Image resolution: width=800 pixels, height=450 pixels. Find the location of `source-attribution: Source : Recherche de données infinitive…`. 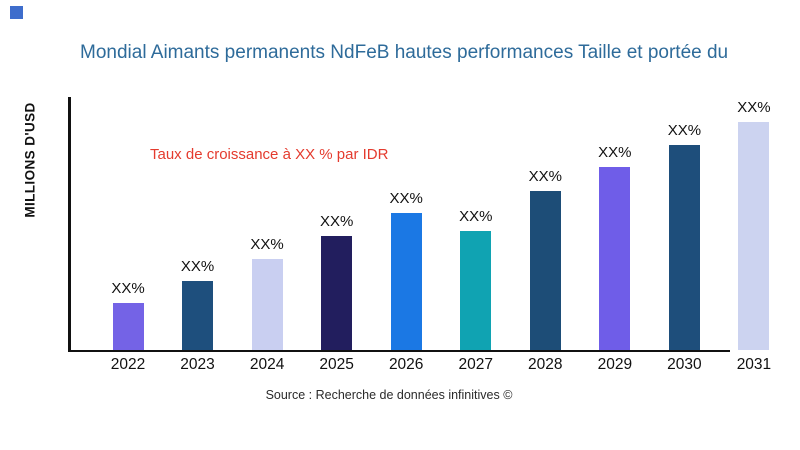

source-attribution: Source : Recherche de données infinitive… is located at coordinates (389, 395).